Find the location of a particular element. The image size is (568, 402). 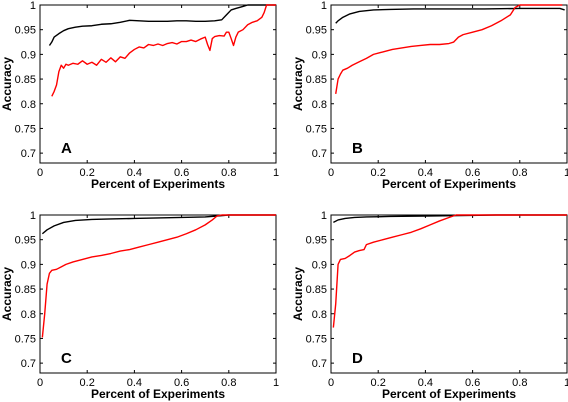

panel-label: C is located at coordinates (66, 358).